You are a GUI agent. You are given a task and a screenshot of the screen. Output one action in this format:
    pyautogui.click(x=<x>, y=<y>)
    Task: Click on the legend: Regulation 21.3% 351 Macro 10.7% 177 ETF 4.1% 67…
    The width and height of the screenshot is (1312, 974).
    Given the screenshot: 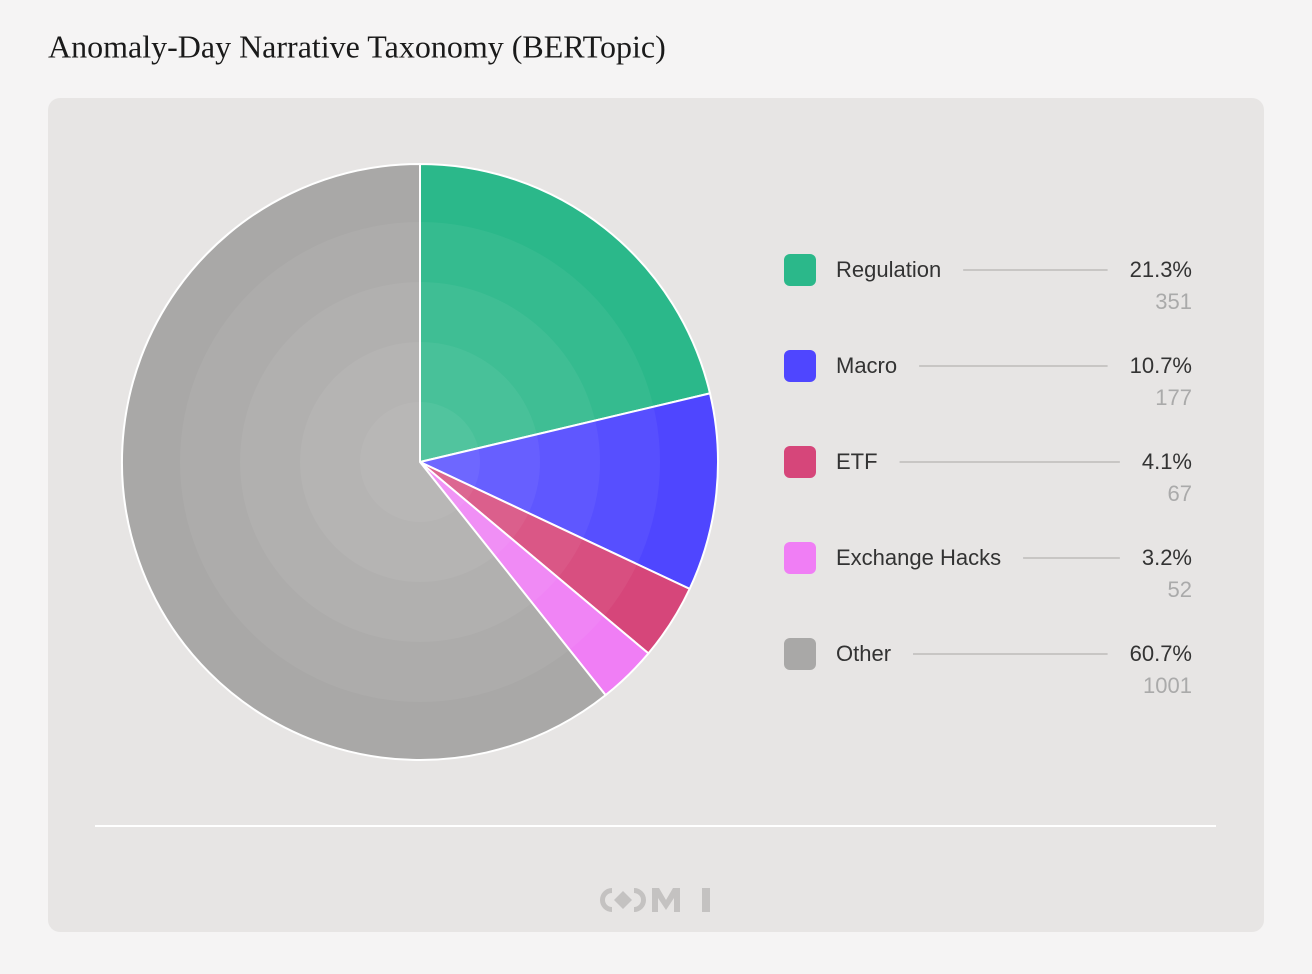 What is the action you would take?
    pyautogui.click(x=988, y=476)
    